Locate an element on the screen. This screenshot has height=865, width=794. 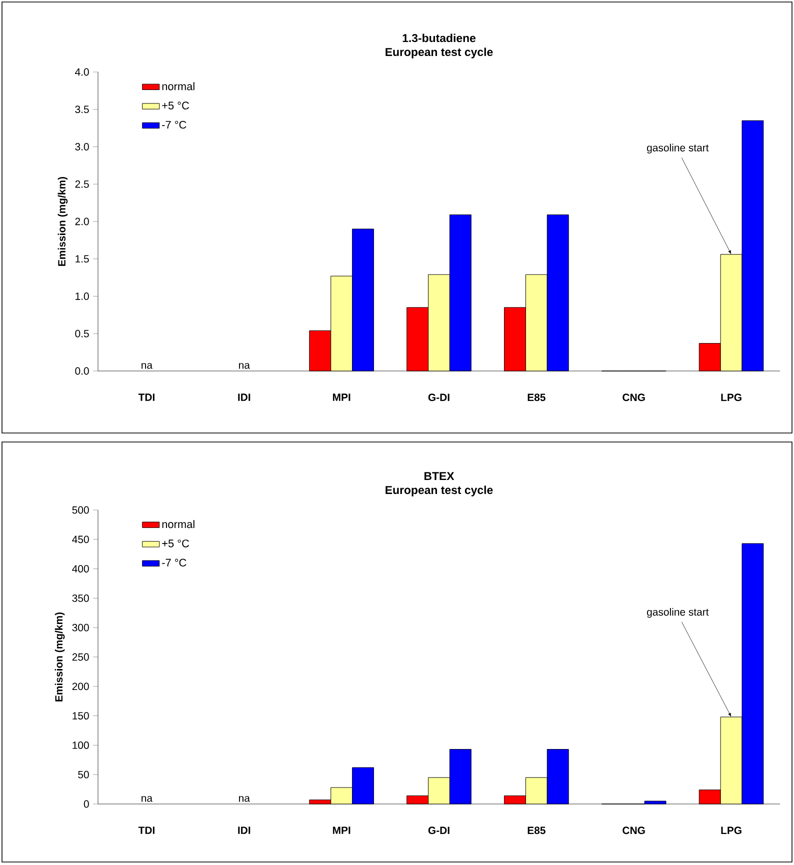
y-tick-label: 450 is located at coordinates (80, 540).